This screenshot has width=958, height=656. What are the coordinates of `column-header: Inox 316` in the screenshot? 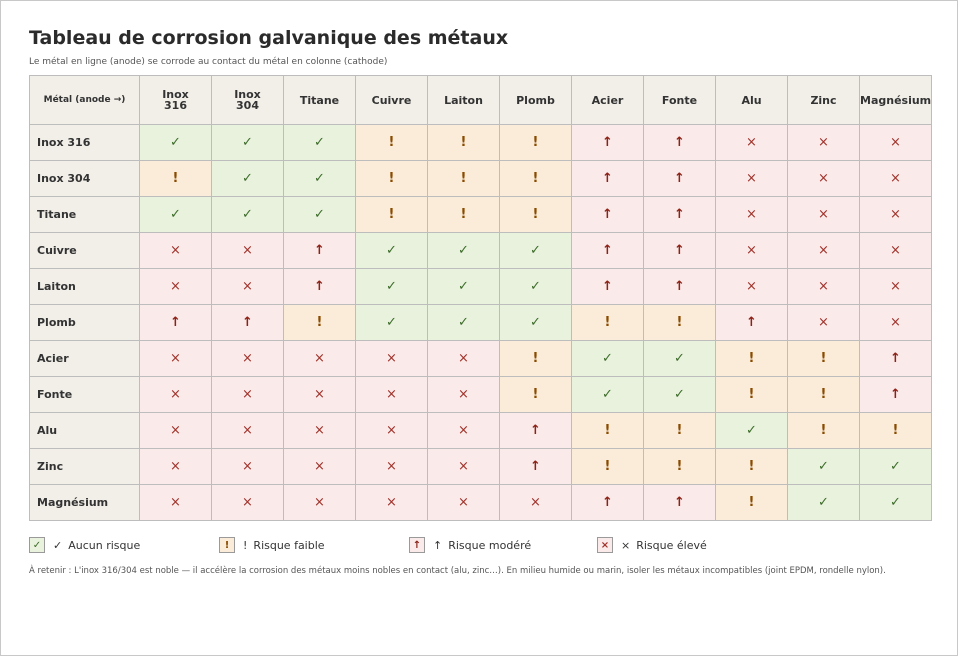 It's located at (175, 100).